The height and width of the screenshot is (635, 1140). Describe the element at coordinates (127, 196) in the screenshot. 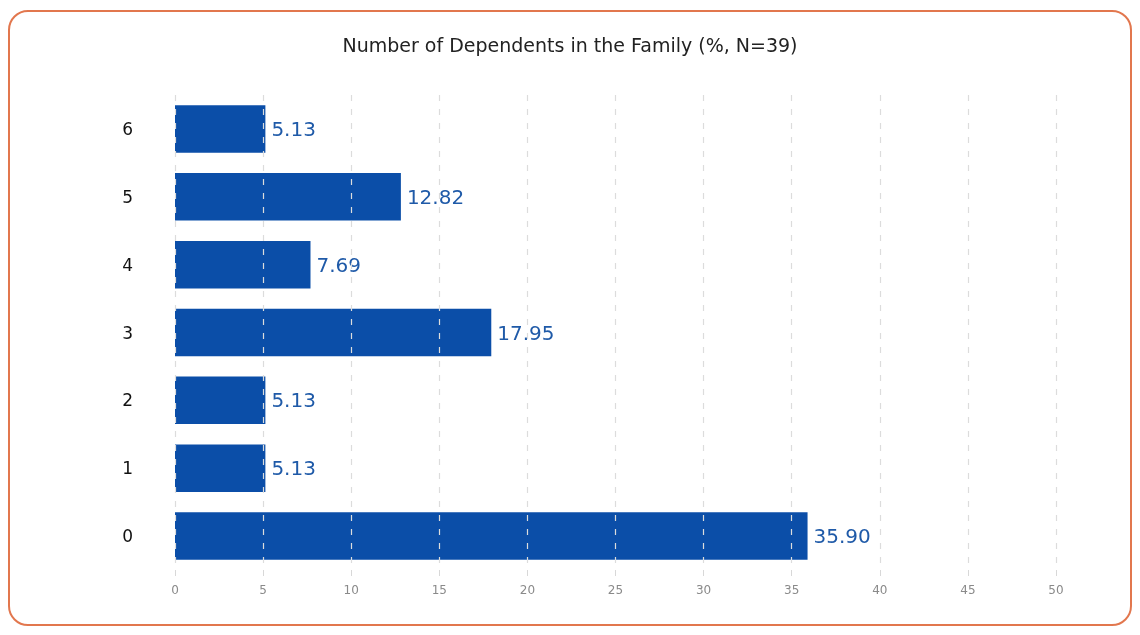

I see `y-tick-label: 5` at that location.